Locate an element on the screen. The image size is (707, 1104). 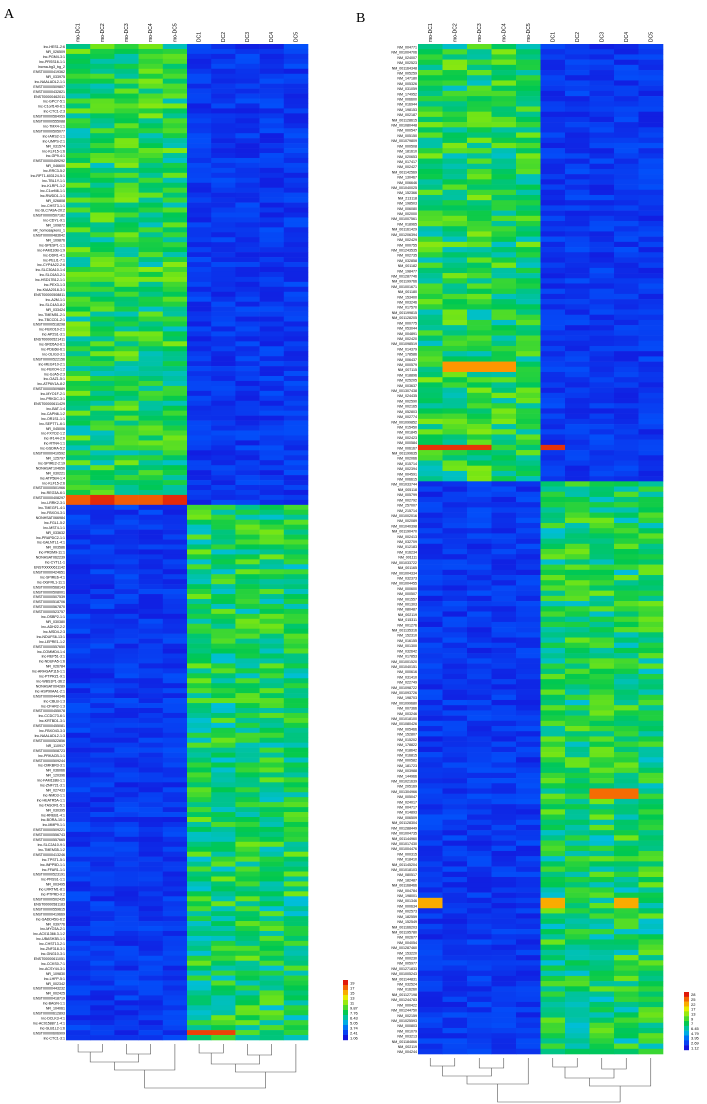
row-label: lnc-GPC7-5:1 is located at coordinates (54, 102).